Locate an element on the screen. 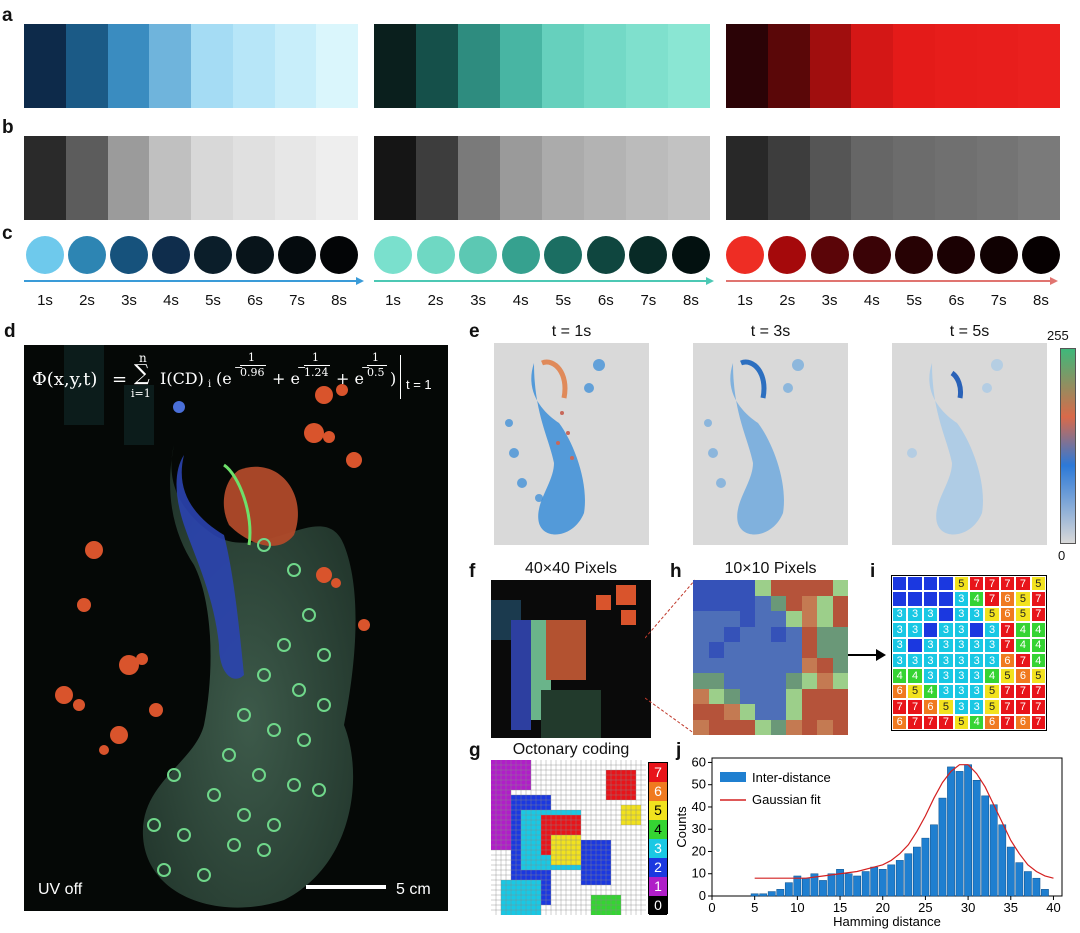 This screenshot has width=1080, height=933. exp2-denominator: 1.24 is located at coordinates (316, 372).